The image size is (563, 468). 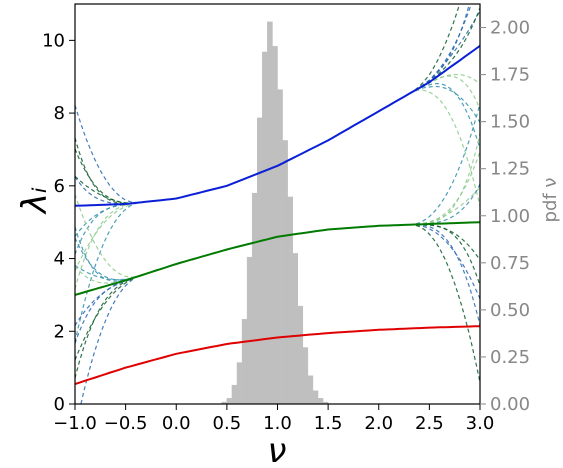 I want to click on x-tick-label: 0.5, so click(x=227, y=423).